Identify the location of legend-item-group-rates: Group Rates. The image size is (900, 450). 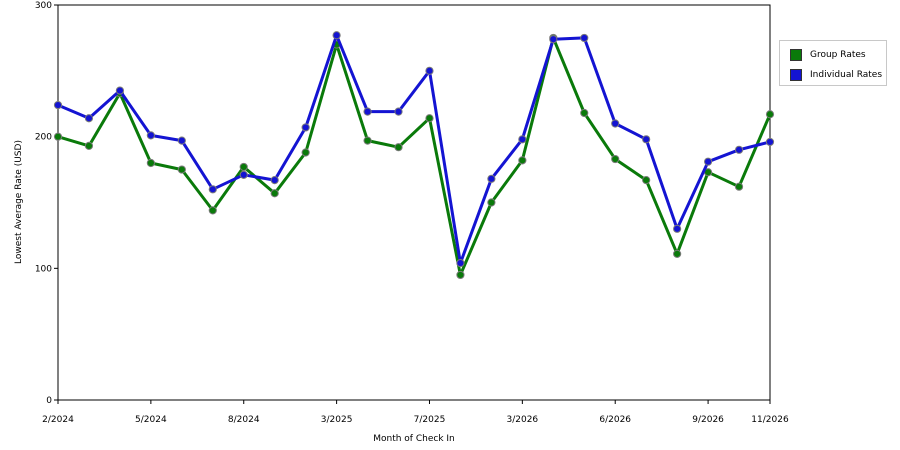
(828, 55).